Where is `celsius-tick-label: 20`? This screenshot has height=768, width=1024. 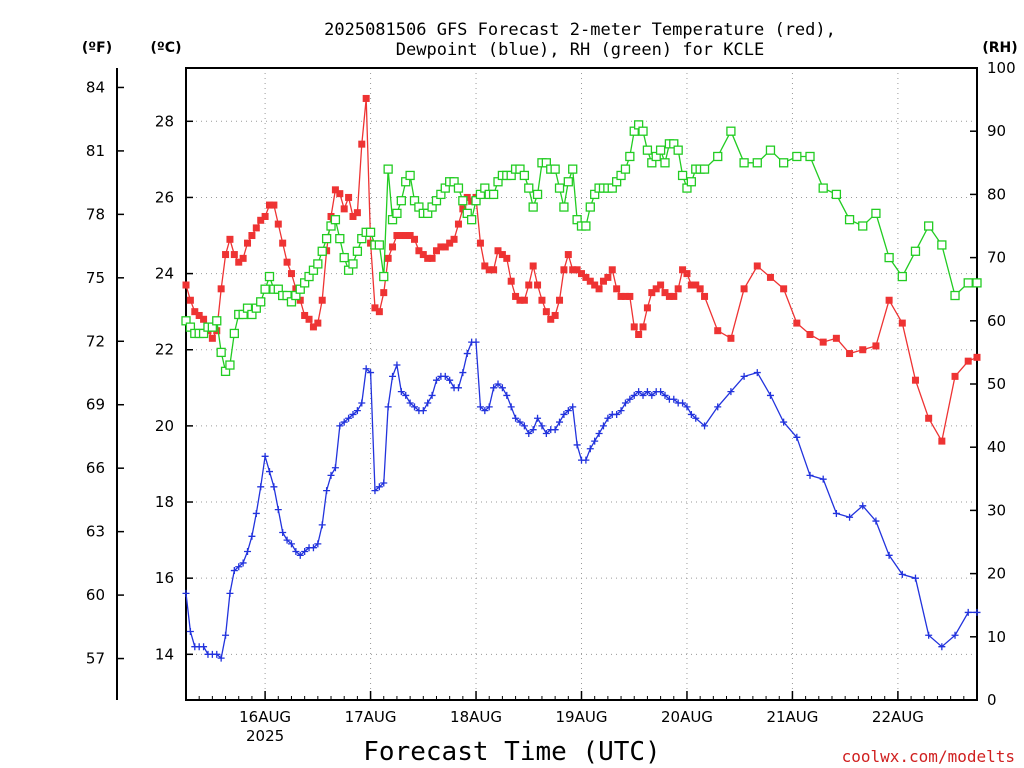 celsius-tick-label: 20 is located at coordinates (164, 426).